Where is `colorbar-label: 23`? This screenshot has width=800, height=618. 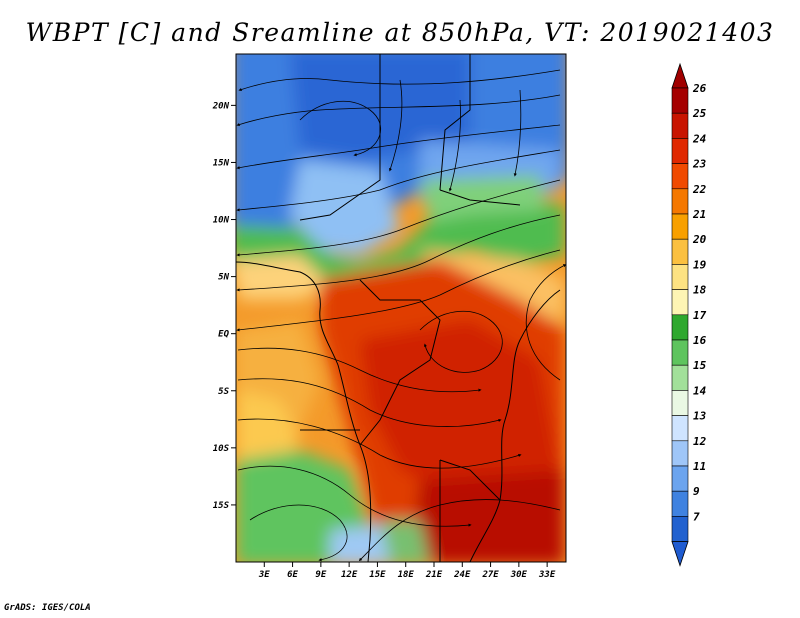 colorbar-label: 23 is located at coordinates (699, 164).